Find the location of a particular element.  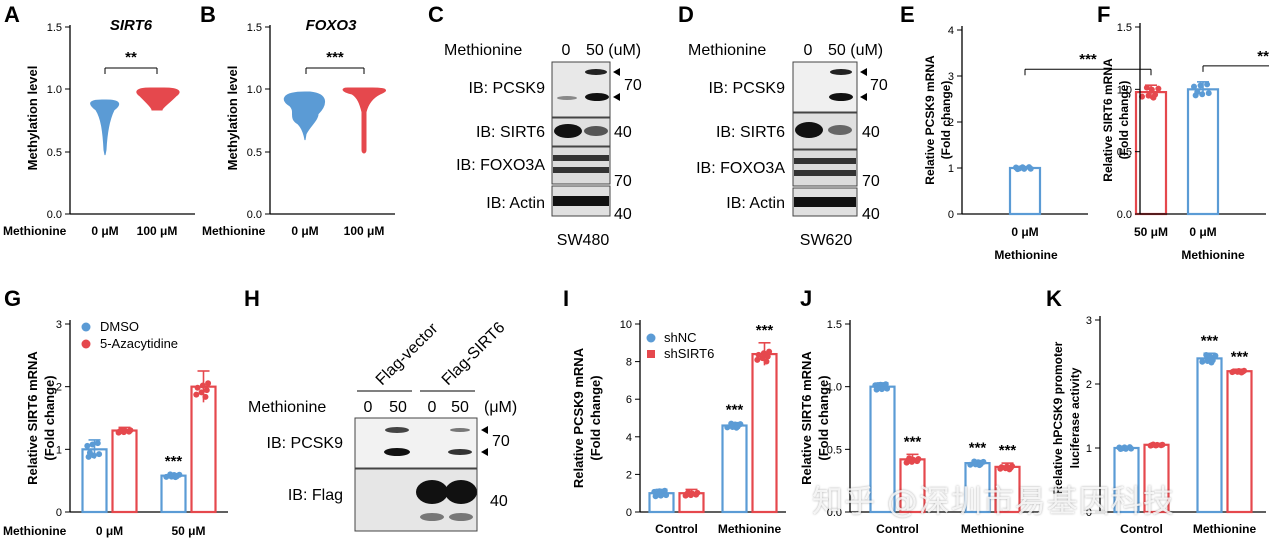

legend-marker is located at coordinates (651, 354).